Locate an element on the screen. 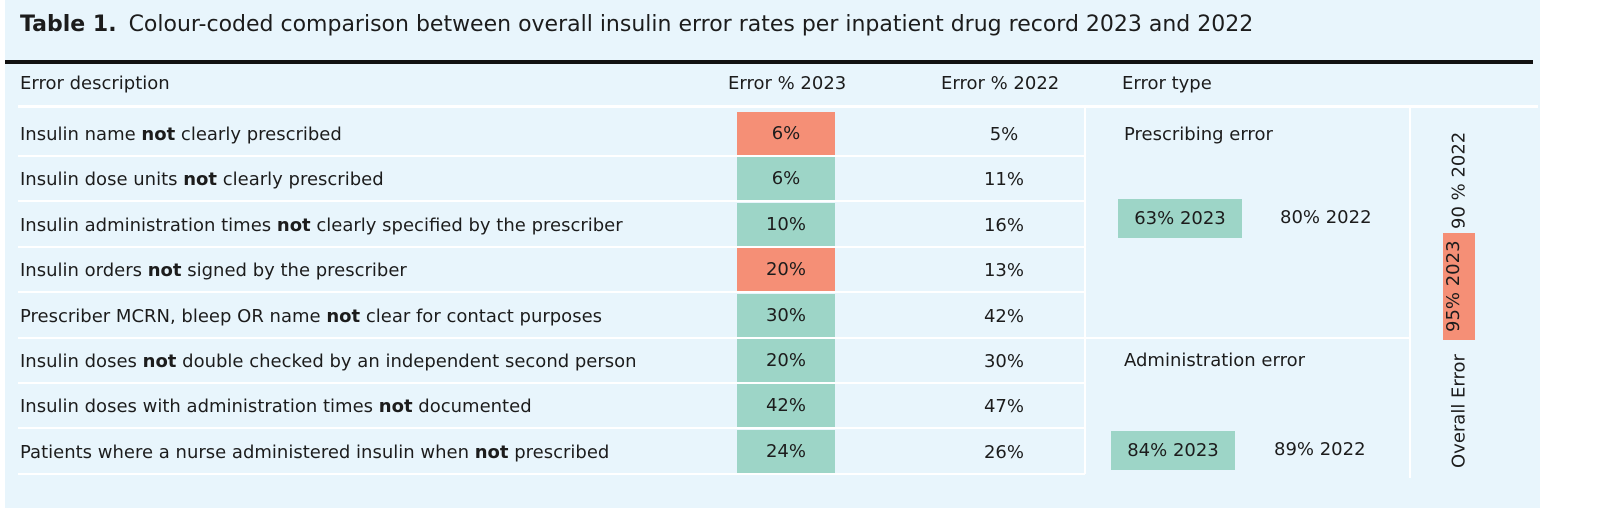 The height and width of the screenshot is (528, 1613). overall-error: Overall Error 95% 2023 90 % 2022 is located at coordinates (1459, 294).